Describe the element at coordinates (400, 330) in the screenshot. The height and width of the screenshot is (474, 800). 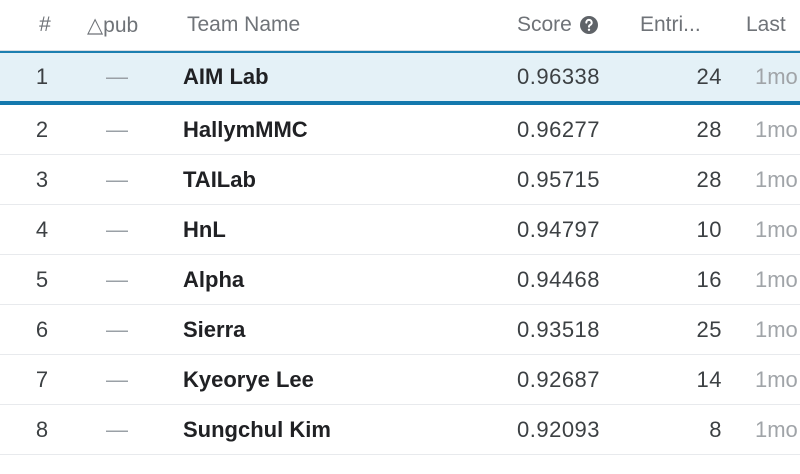
I see `leaderboard-row: 6 — Sierra 0.93518 25 1mo` at that location.